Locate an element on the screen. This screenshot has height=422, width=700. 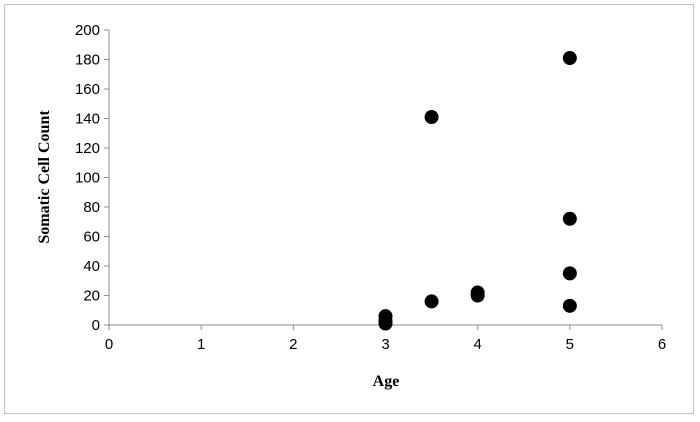
x-tick-label: 1 is located at coordinates (201, 344).